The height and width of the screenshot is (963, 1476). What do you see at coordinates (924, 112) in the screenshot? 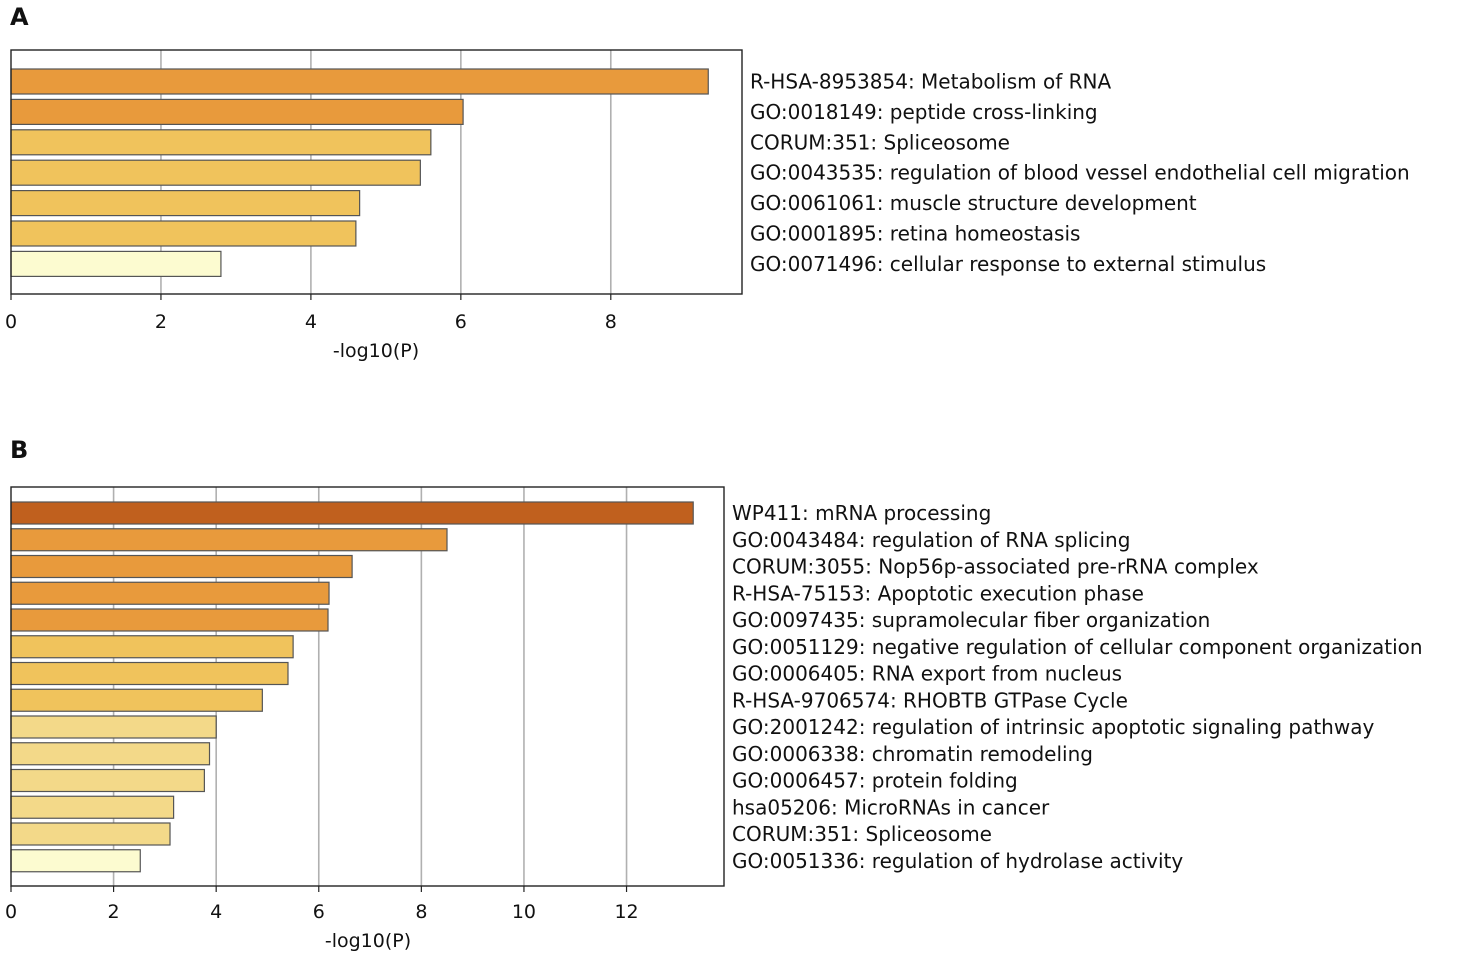
I see `category-label: GO:0018149: peptide cross-linking` at bounding box center [924, 112].